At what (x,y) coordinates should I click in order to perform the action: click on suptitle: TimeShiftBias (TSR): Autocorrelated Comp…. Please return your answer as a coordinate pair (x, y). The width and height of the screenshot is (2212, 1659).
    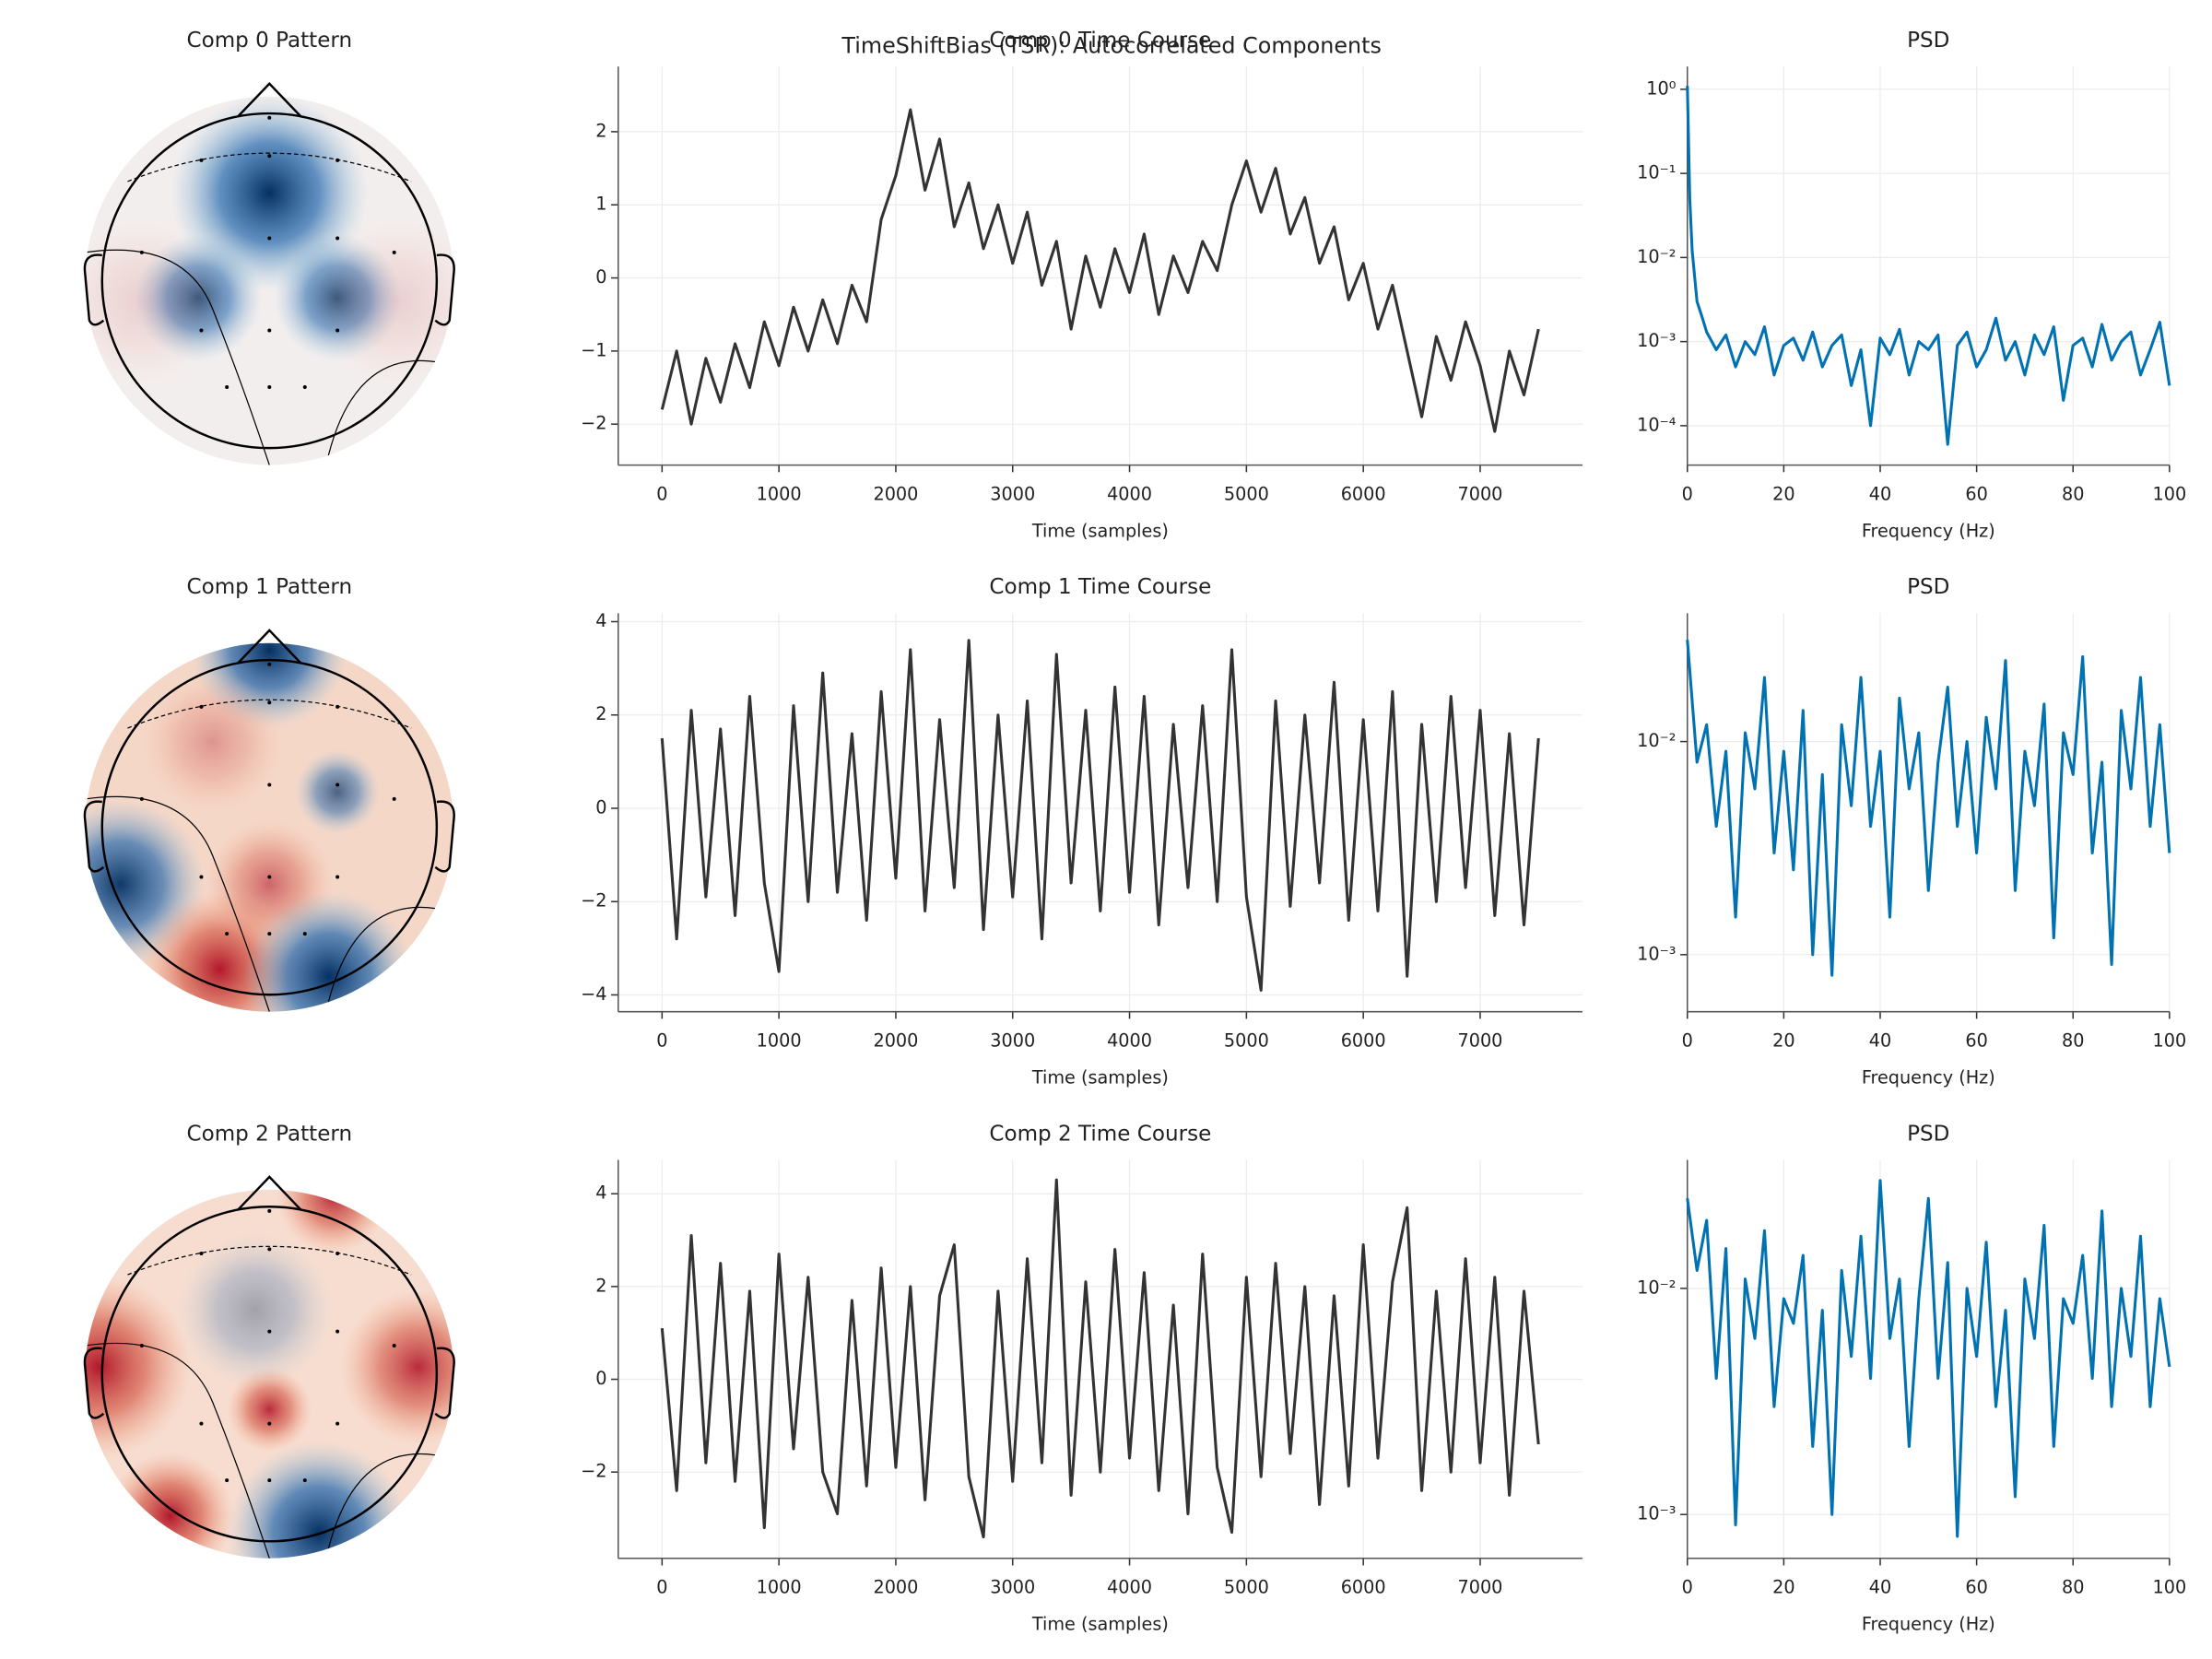
    Looking at the image, I should click on (1111, 45).